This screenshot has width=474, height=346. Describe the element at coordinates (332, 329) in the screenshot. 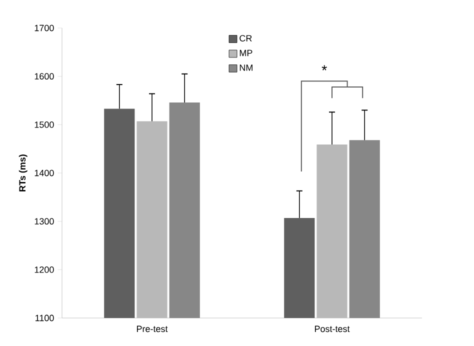

I see `x-tick-label: Post-test` at that location.